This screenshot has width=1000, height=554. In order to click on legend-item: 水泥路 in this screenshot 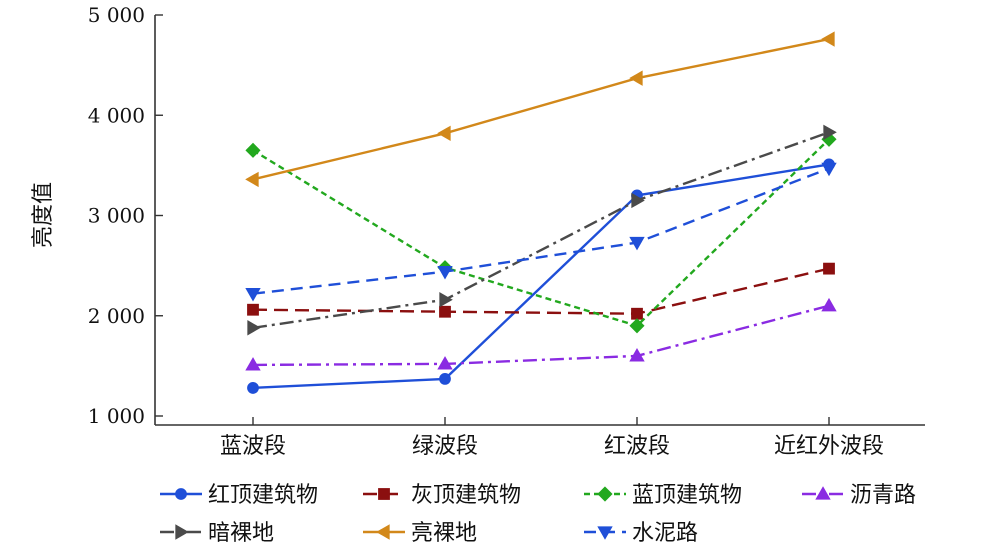, I will do `click(641, 533)`.